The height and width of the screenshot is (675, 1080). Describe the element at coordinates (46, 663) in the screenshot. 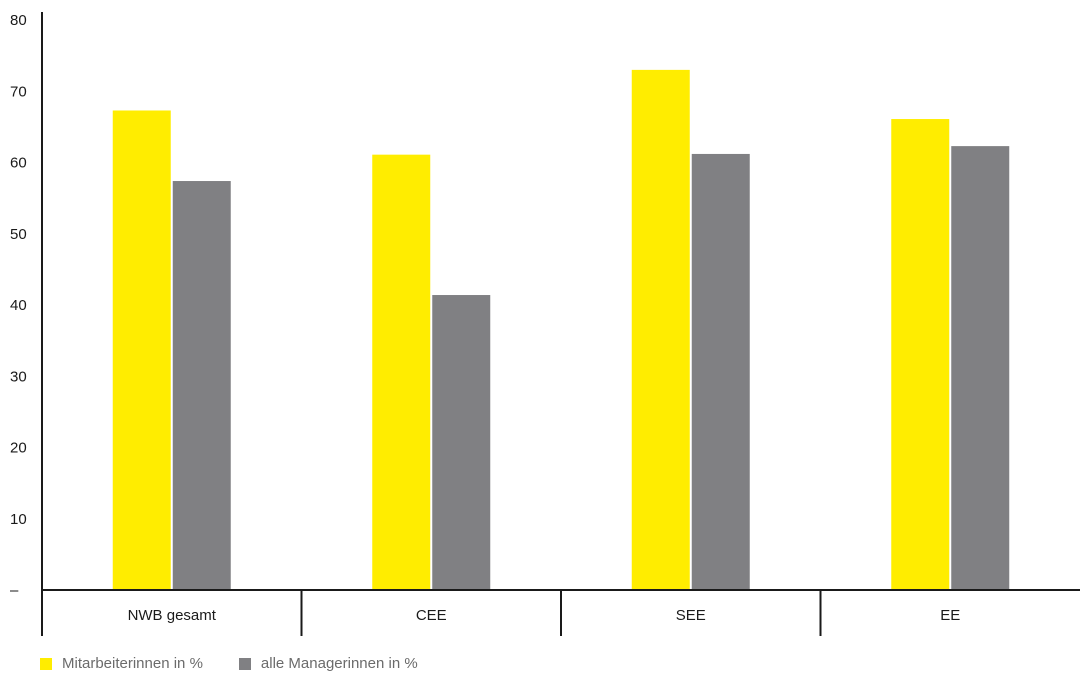

I see `legend-swatch-mitarbeiterinnen` at that location.